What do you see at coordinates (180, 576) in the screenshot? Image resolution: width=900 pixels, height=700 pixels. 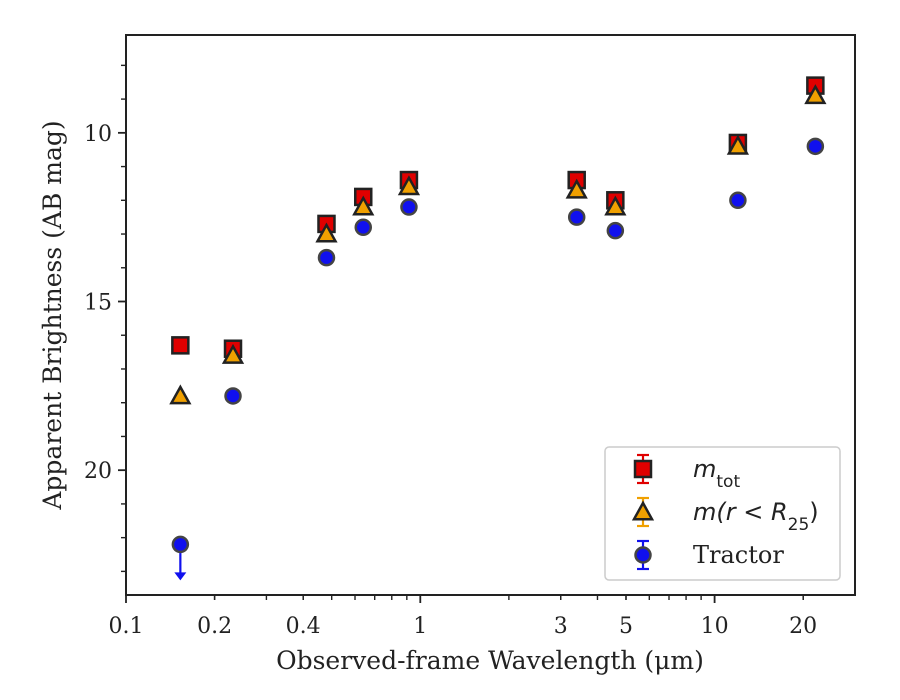 I see `upper-limit-arrow-head` at bounding box center [180, 576].